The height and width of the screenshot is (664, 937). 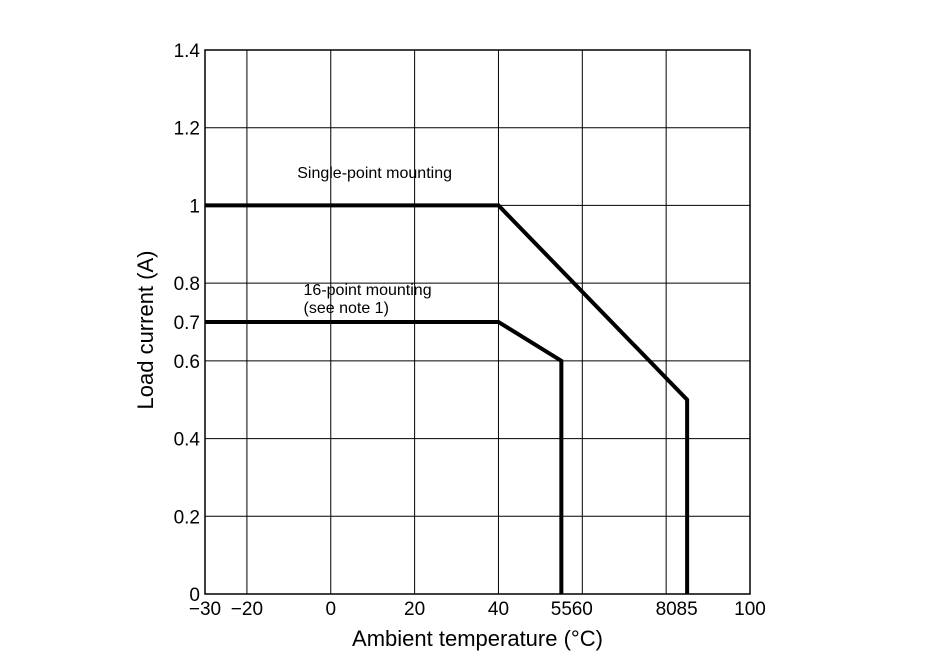 What do you see at coordinates (414, 609) in the screenshot?
I see `x-tick-label: 20` at bounding box center [414, 609].